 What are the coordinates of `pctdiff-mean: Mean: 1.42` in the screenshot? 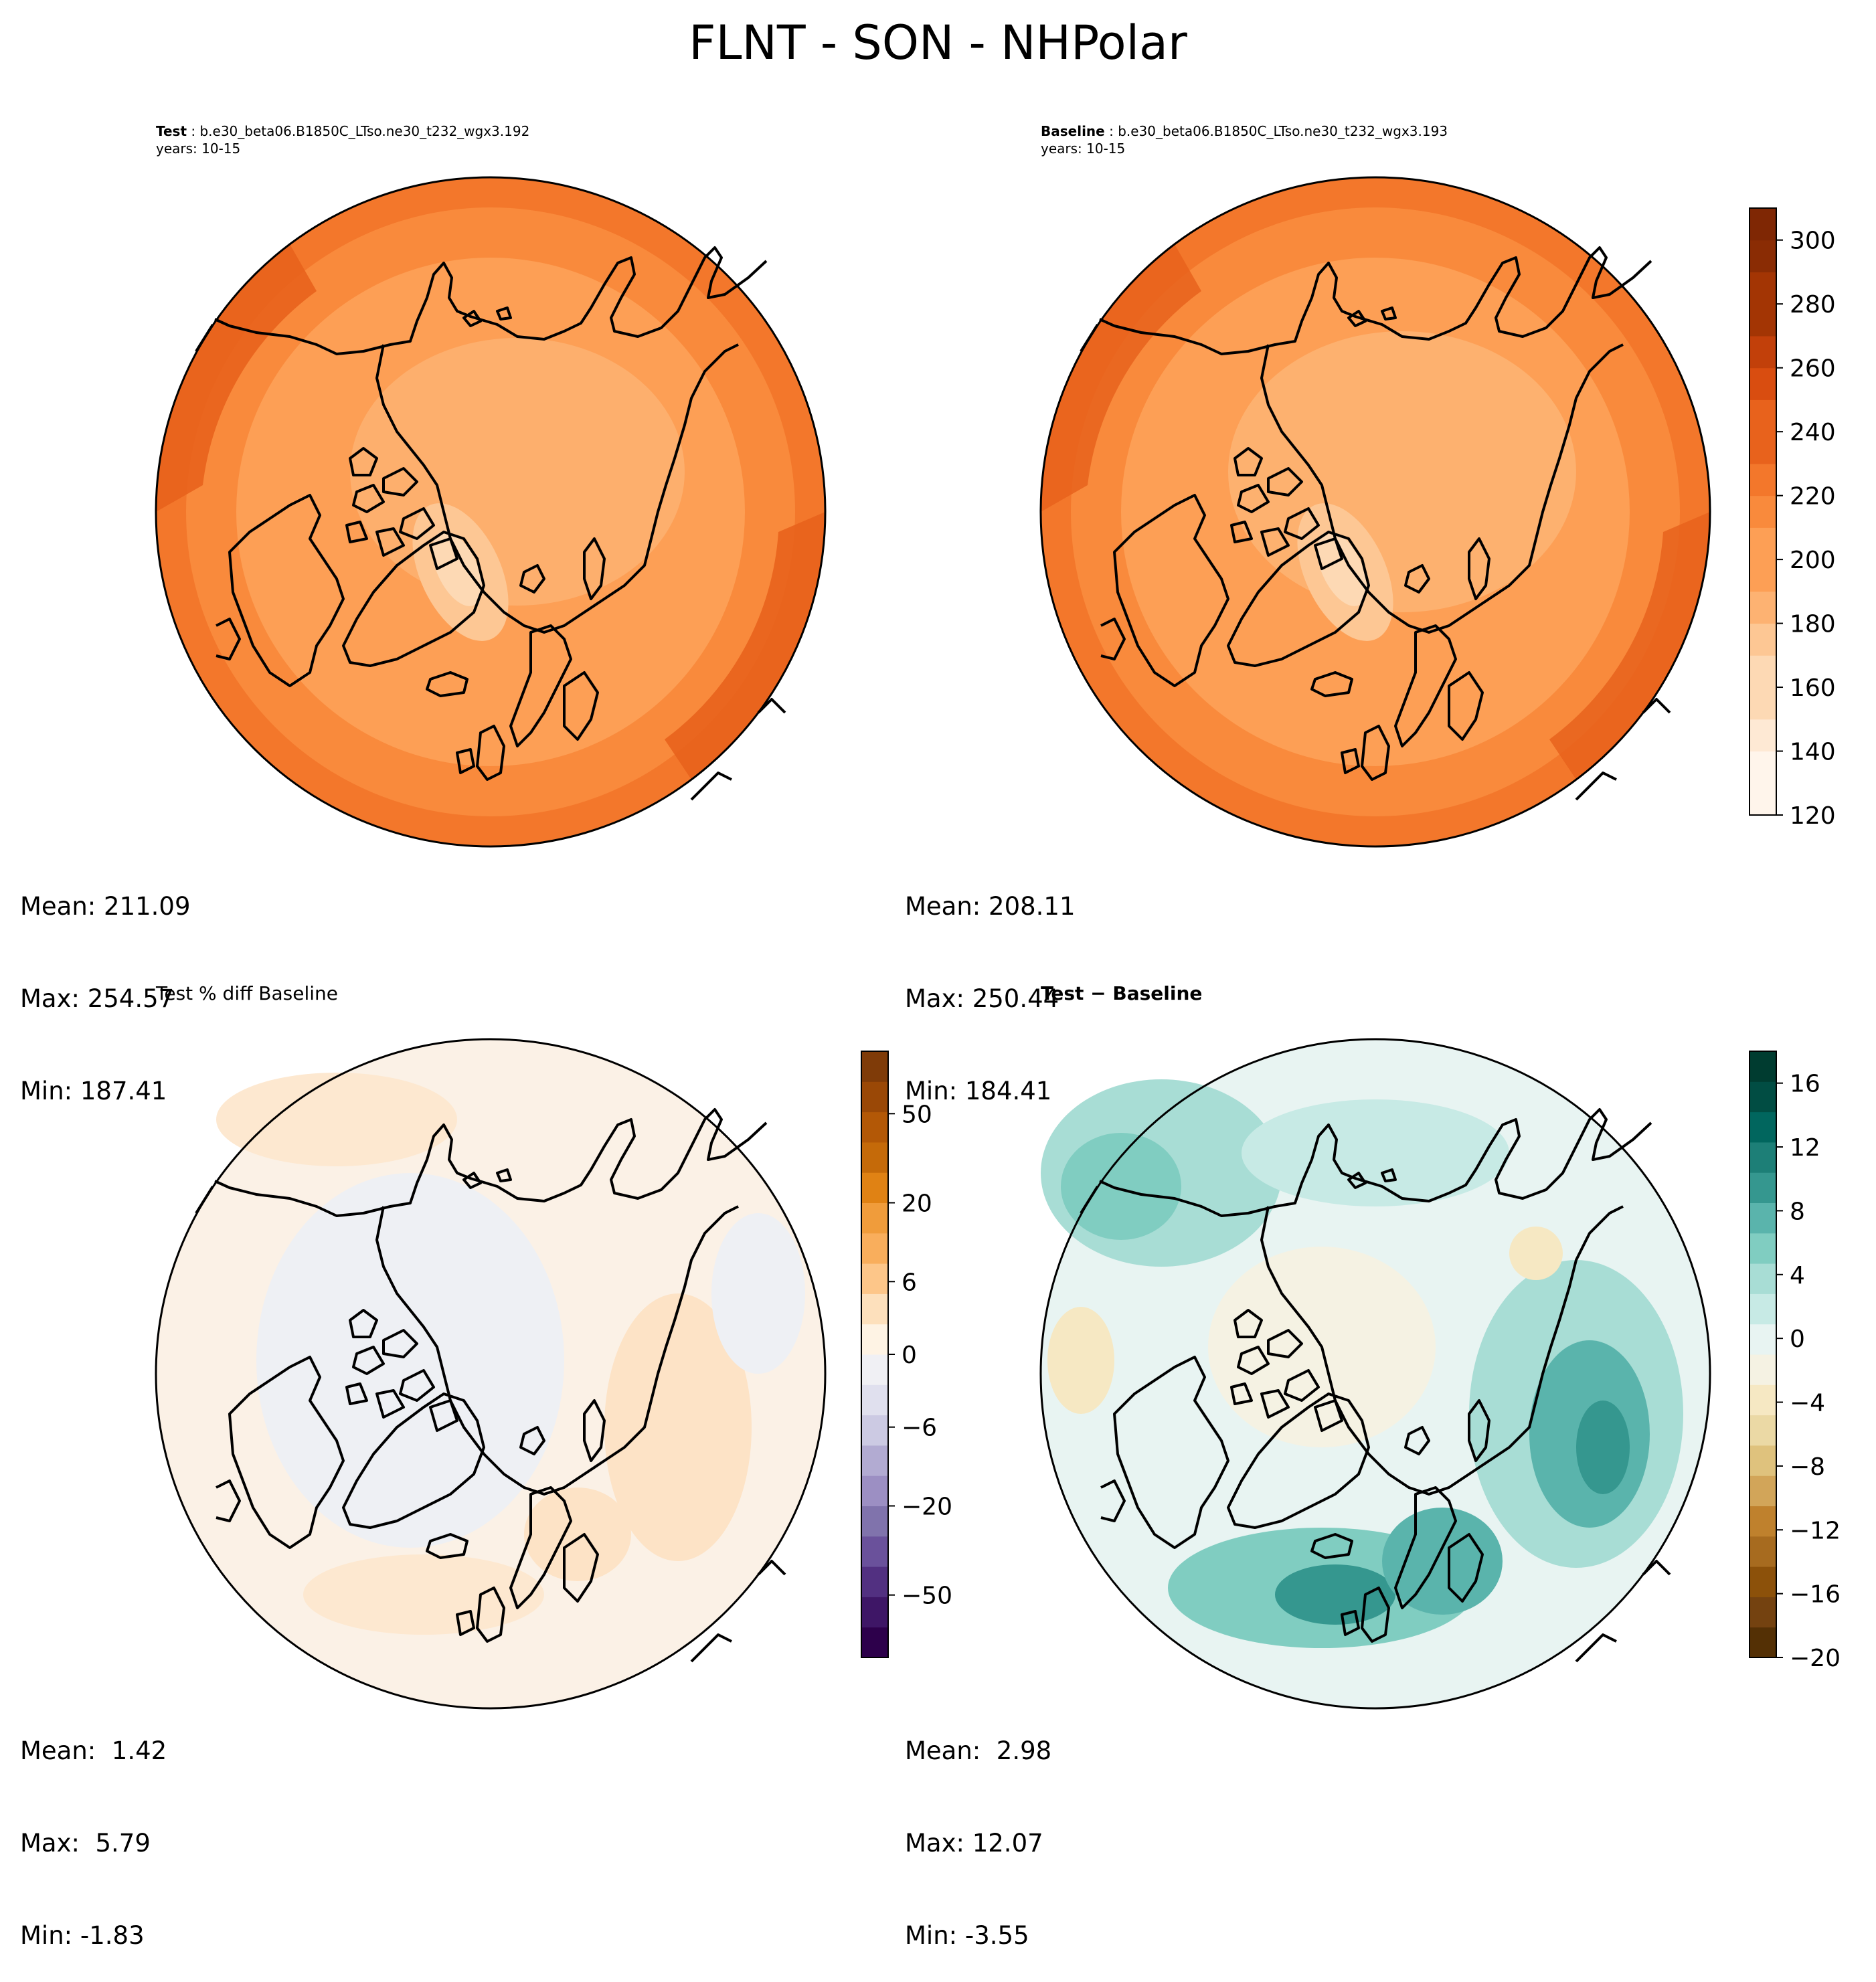 It's located at (93, 1750).